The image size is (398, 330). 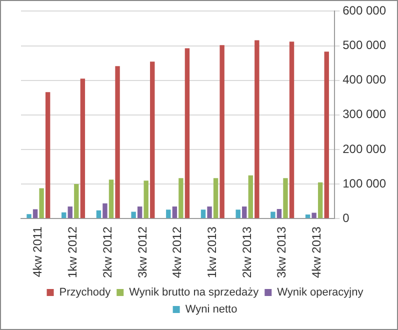 What do you see at coordinates (346, 217) in the screenshot?
I see `y-tick-label: 0` at bounding box center [346, 217].